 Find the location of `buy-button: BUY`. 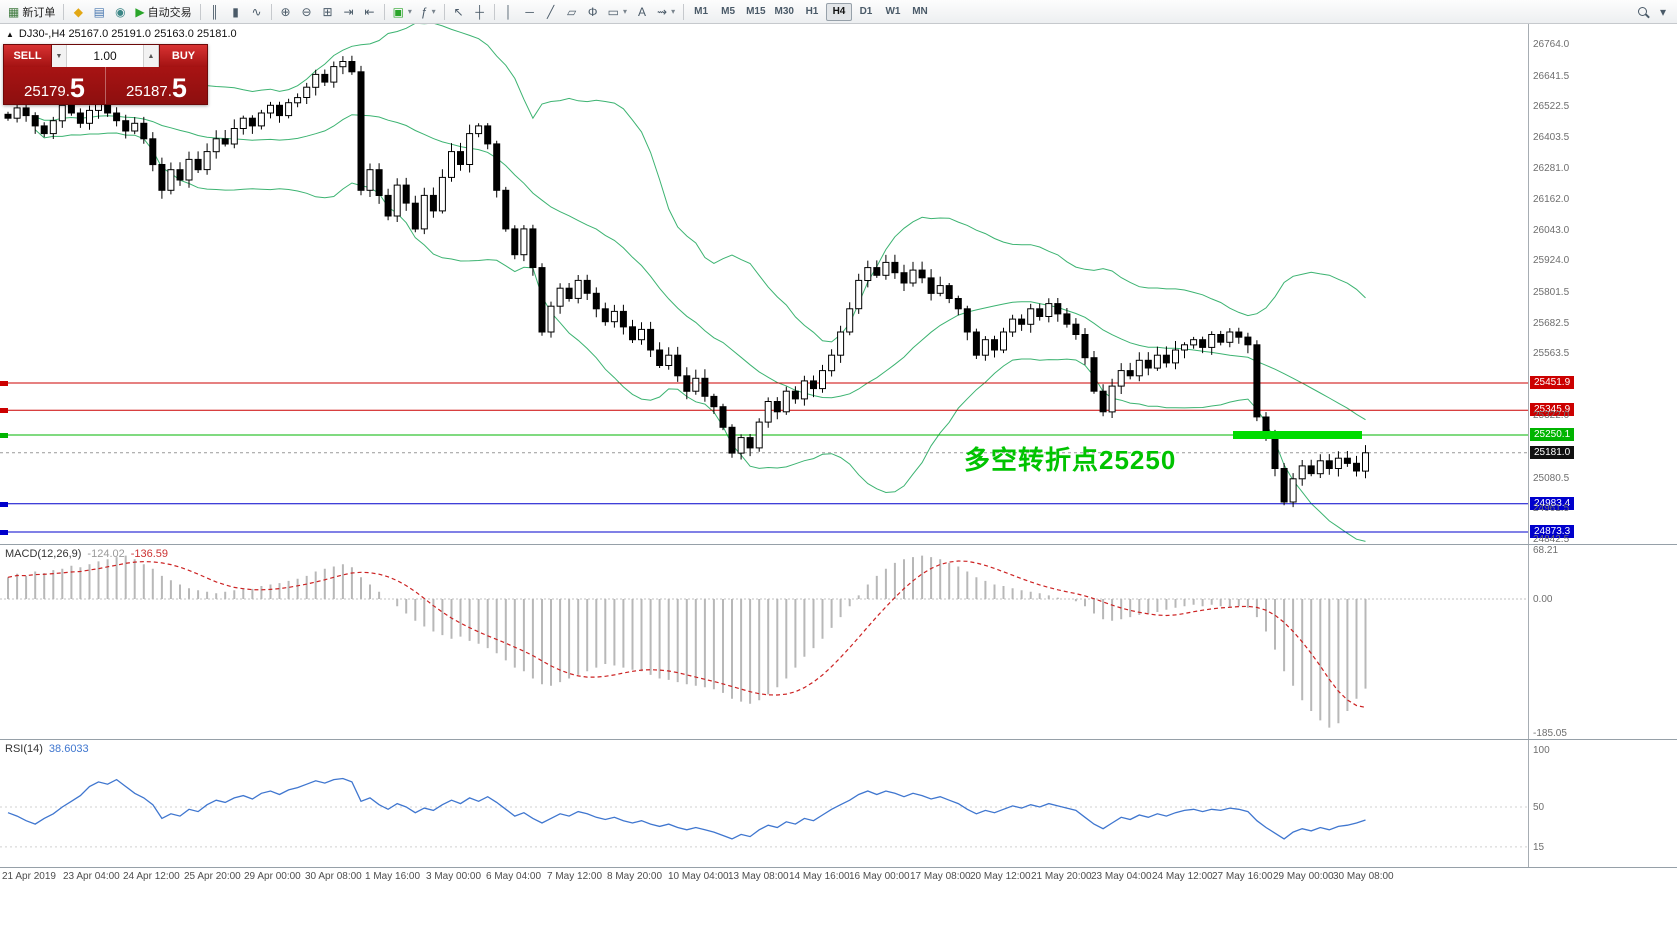

buy-button: BUY is located at coordinates (183, 56).